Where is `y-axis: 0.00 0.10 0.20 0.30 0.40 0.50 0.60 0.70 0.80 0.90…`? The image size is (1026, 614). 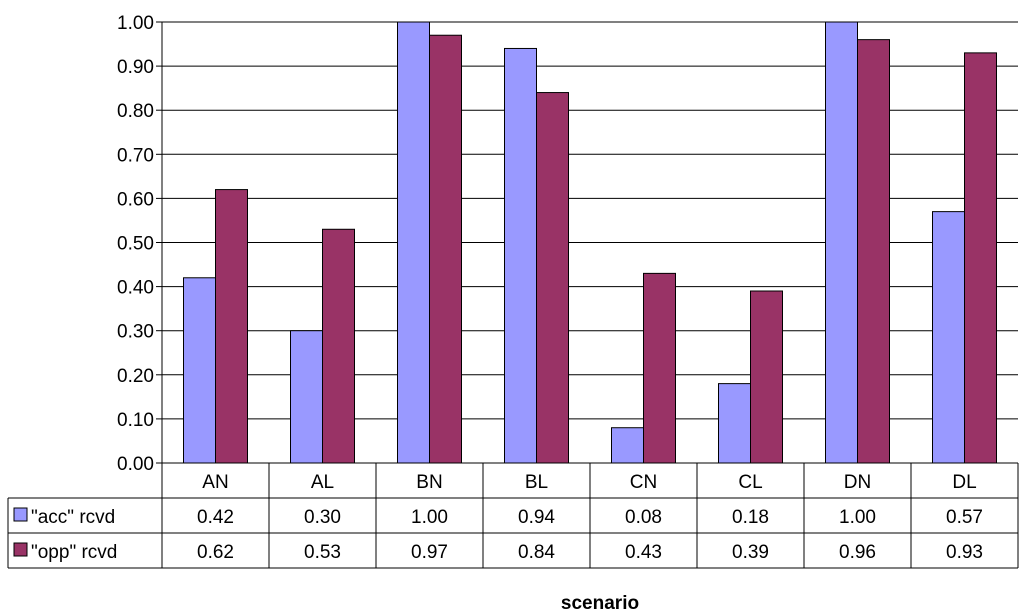 y-axis: 0.00 0.10 0.20 0.30 0.40 0.50 0.60 0.70 0.80 0.90… is located at coordinates (140, 244).